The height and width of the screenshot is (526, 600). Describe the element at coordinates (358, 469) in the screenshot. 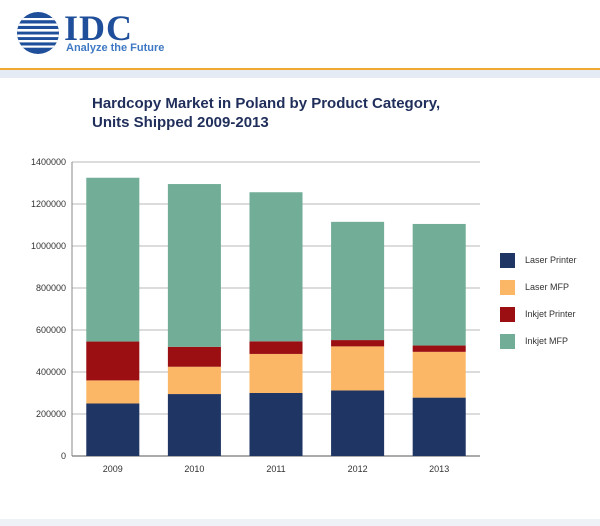

I see `x-tick-label: 2012` at that location.